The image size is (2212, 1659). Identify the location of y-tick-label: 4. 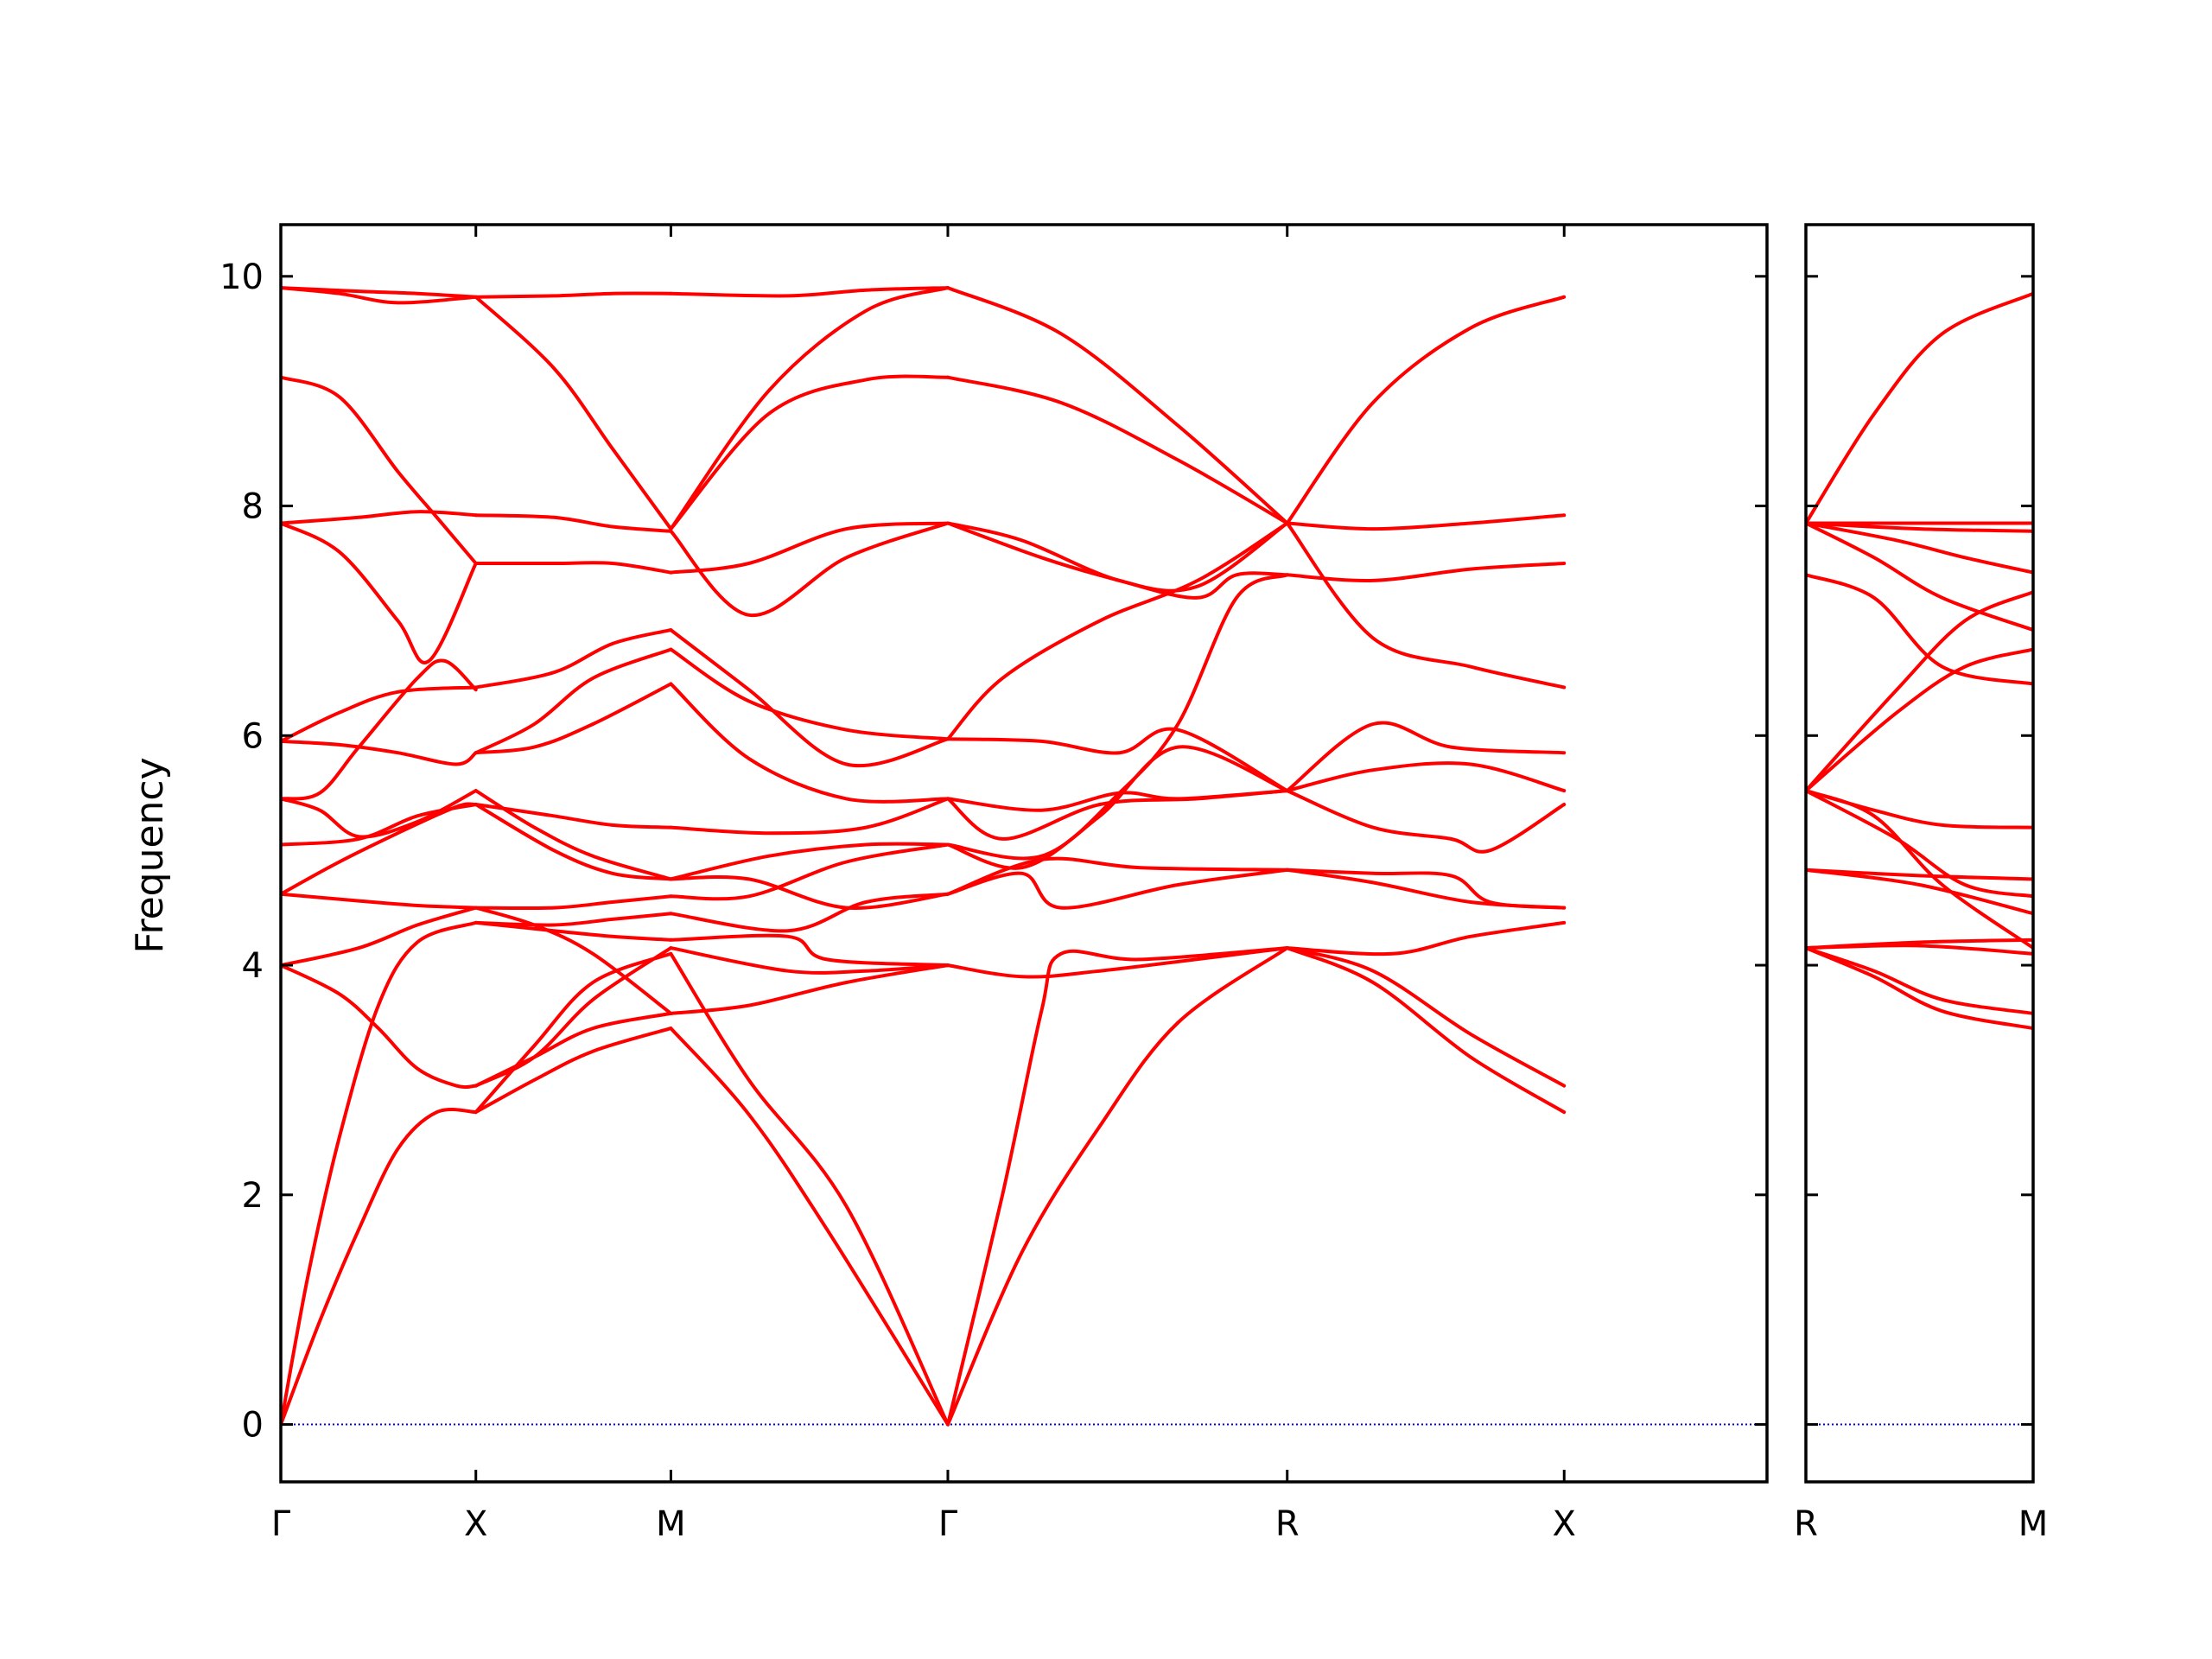
(253, 966).